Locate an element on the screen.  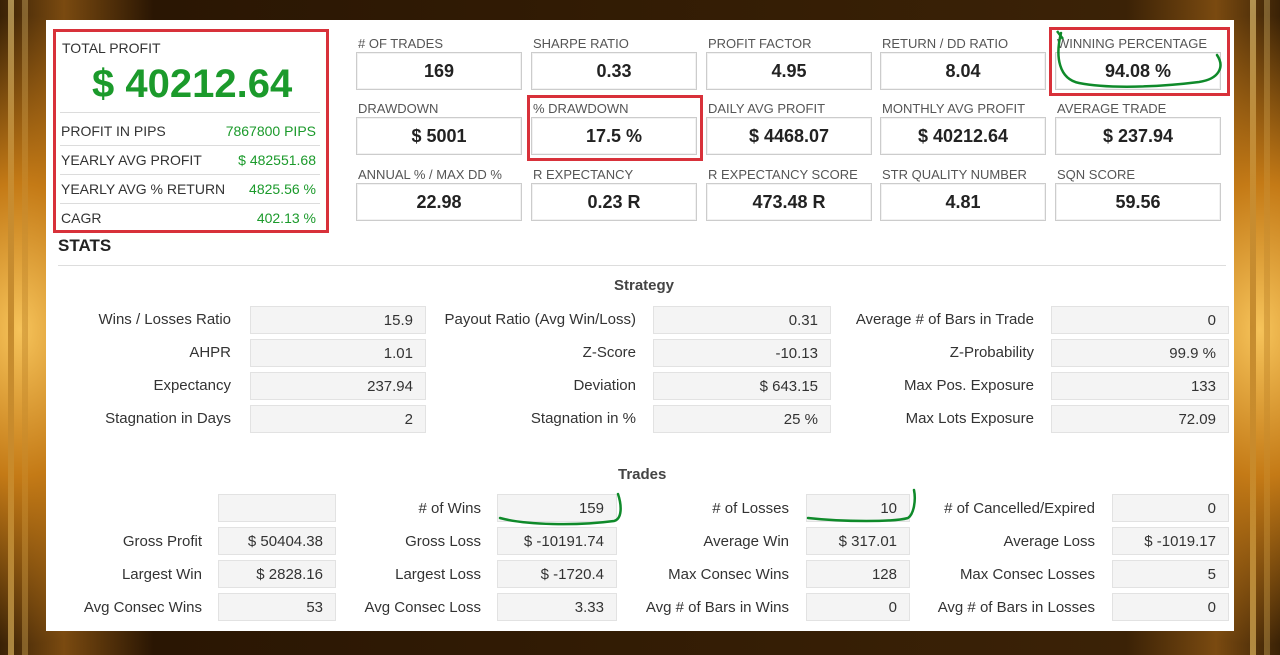
metric-sharpe: SHARPE RATIO 0.33 is located at coordinates (616, 66).